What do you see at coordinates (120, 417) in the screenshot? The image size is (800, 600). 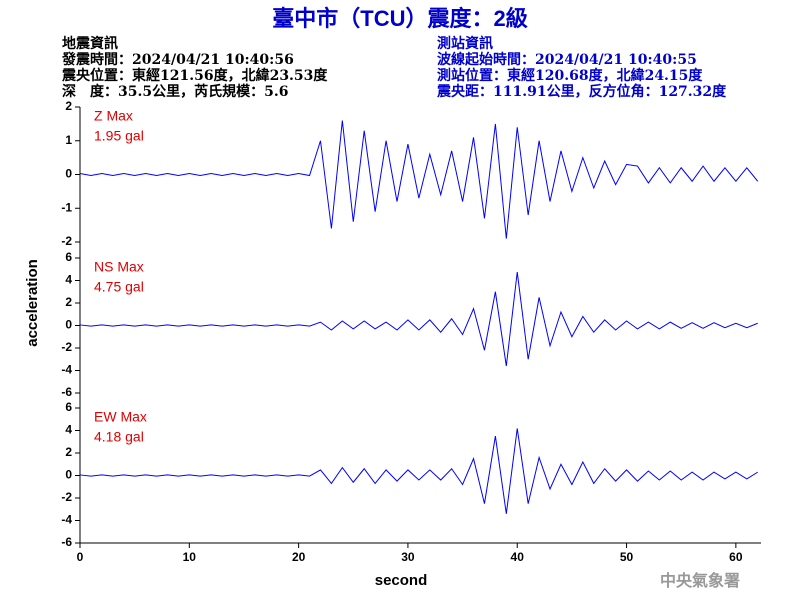 I see `panel-label: EW Max` at bounding box center [120, 417].